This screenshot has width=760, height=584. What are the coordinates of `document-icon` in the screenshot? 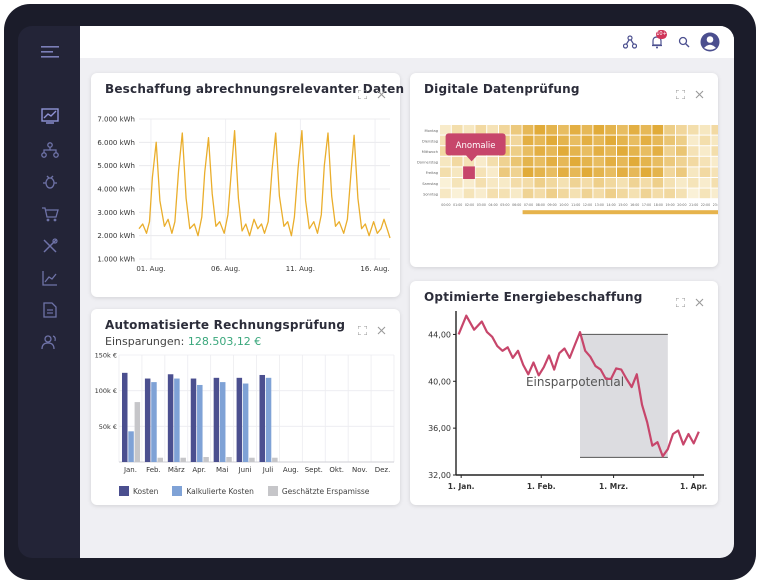 It's located at (50, 310).